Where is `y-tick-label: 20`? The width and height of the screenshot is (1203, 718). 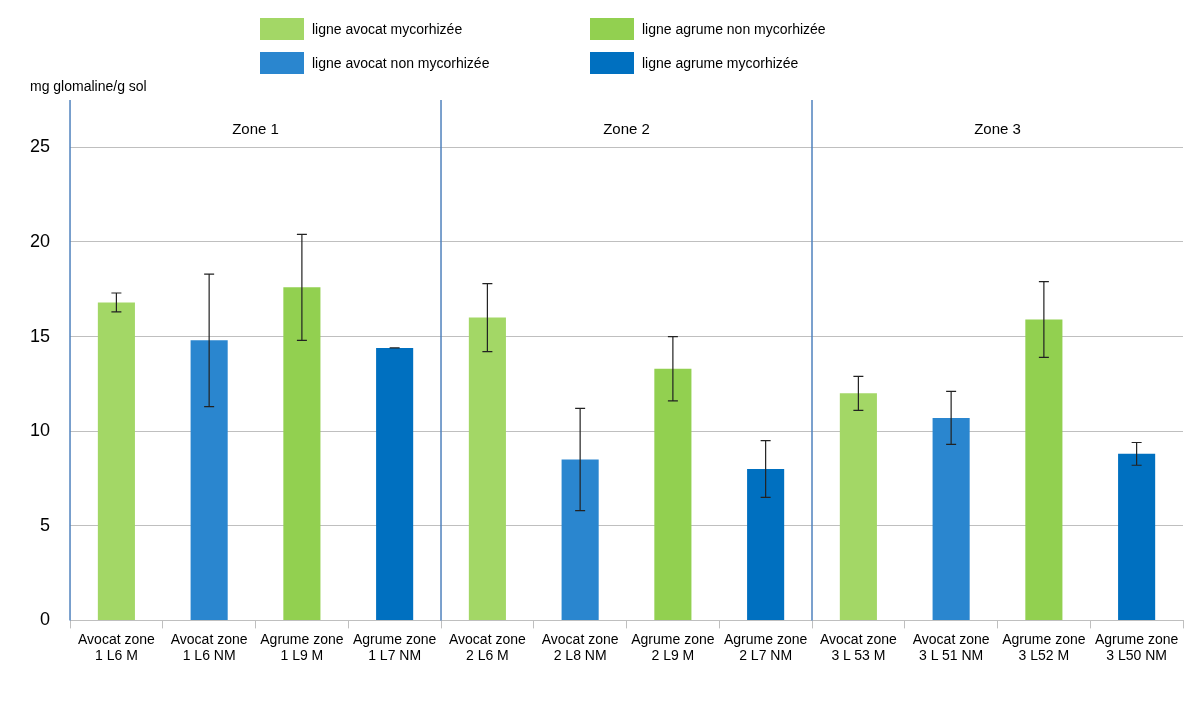 y-tick-label: 20 is located at coordinates (40, 240).